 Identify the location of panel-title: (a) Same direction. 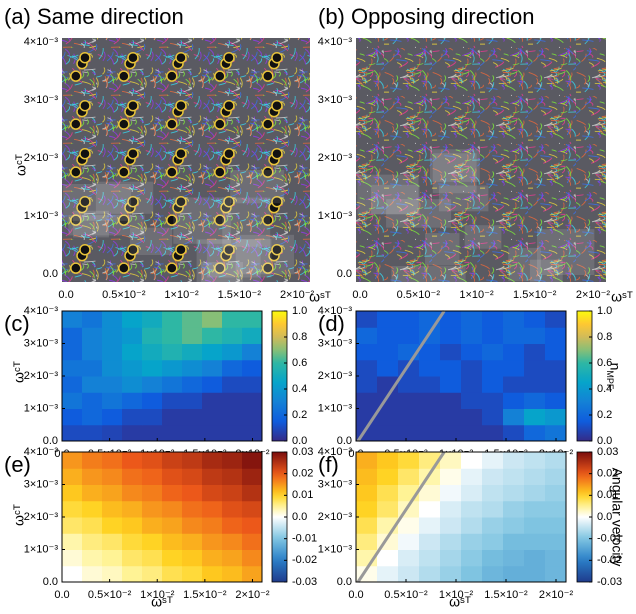
(94, 16).